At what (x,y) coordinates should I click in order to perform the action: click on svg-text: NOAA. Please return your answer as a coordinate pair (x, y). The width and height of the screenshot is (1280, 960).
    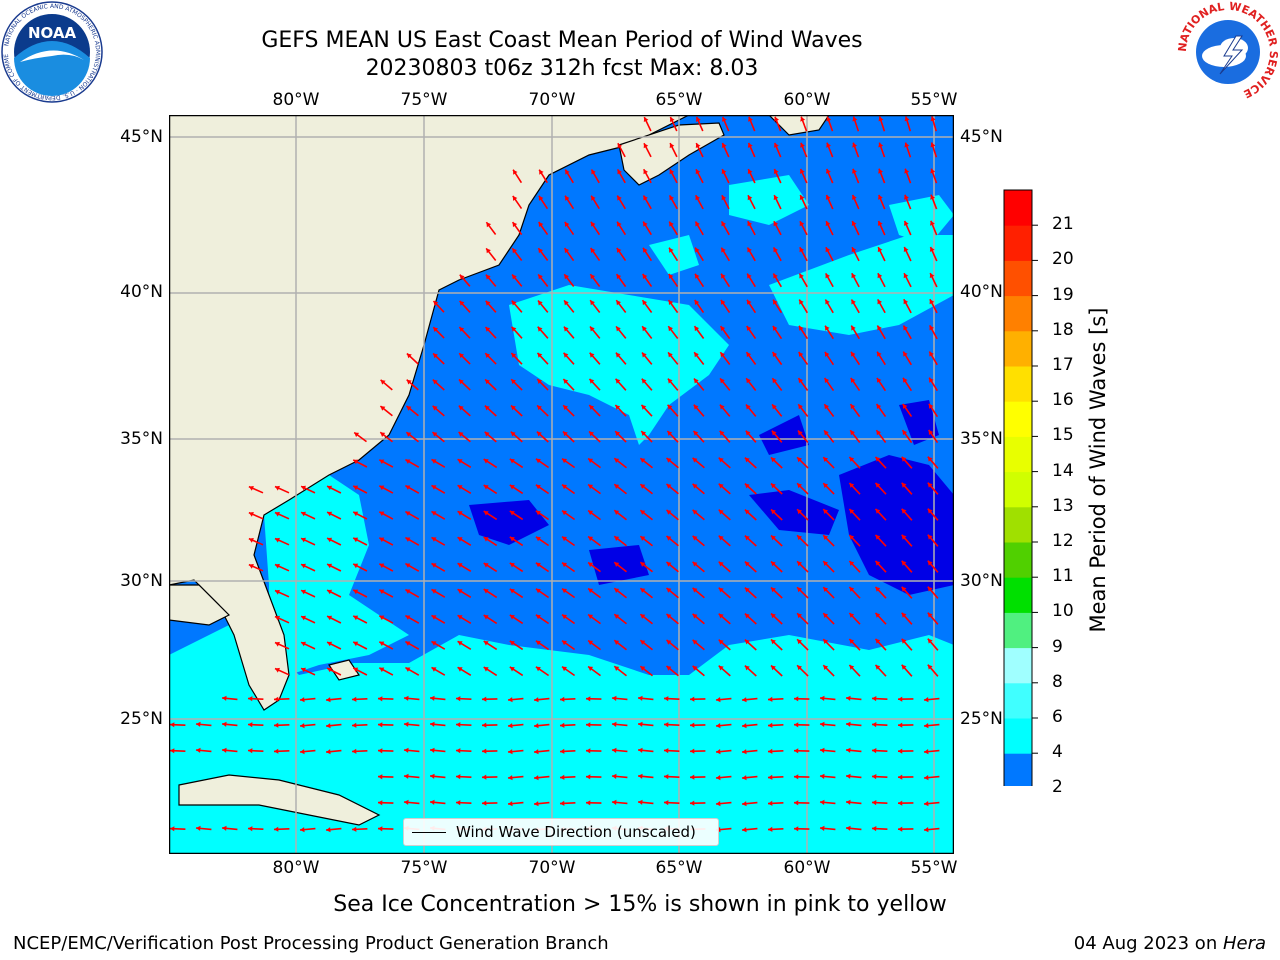
    Looking at the image, I should click on (52, 33).